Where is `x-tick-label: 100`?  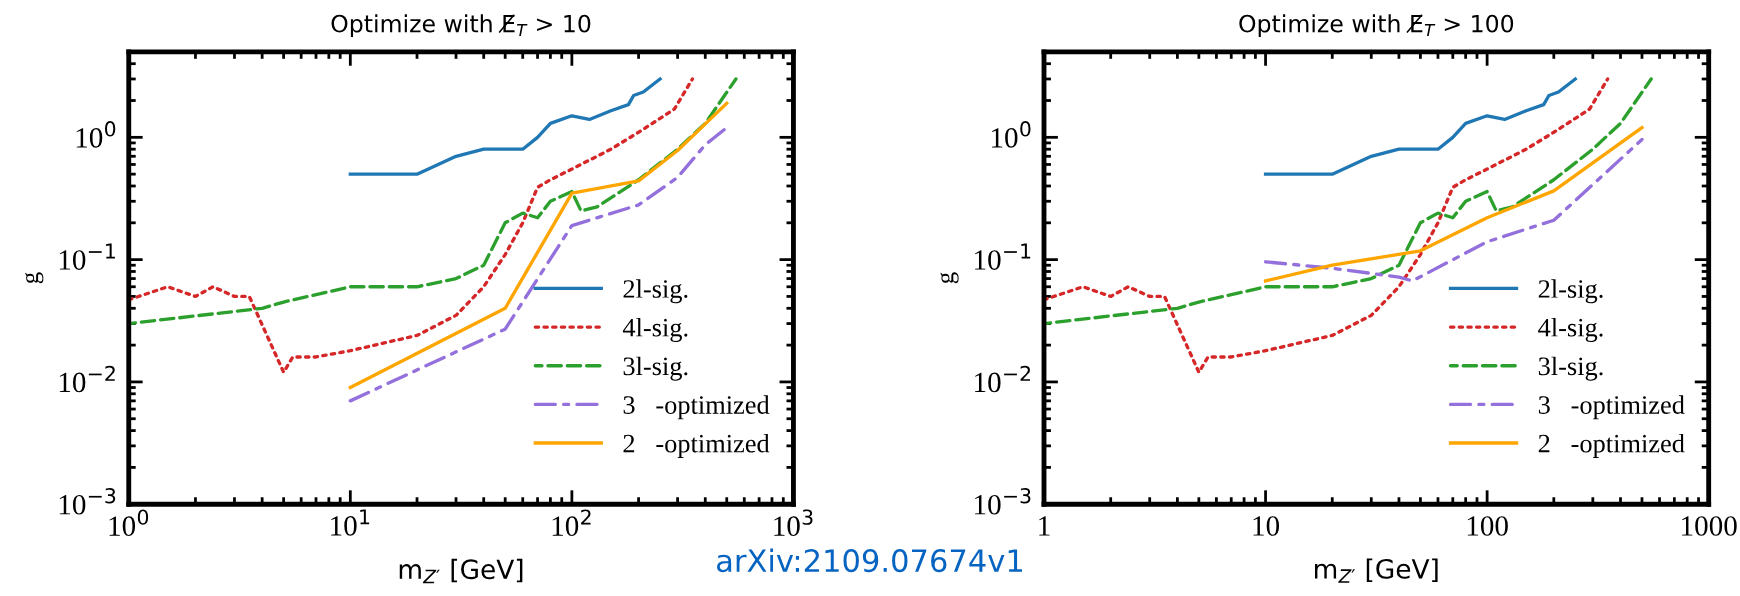
x-tick-label: 100 is located at coordinates (1487, 526).